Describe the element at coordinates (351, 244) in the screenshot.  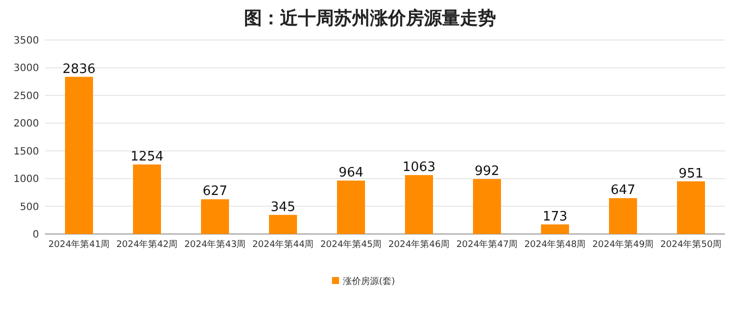
I see `x-tick-label: 2024年第45周` at that location.